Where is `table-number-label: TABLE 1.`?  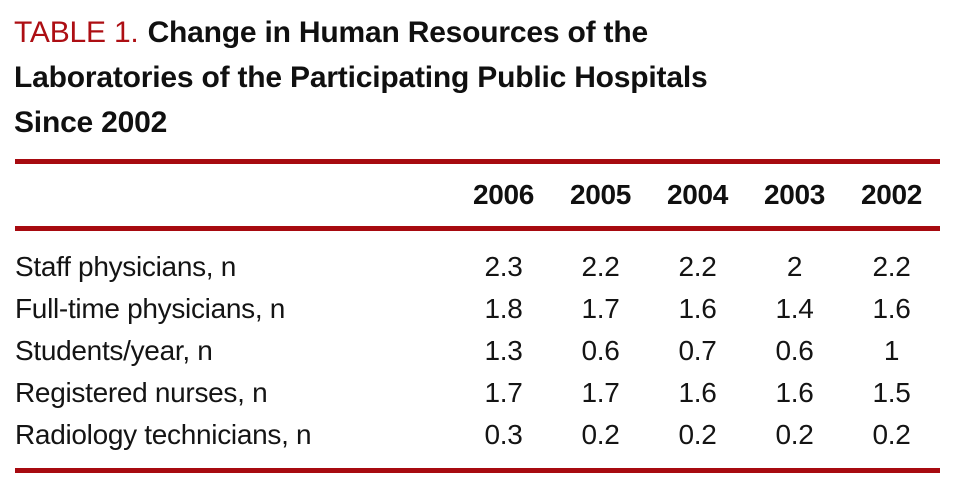
table-number-label: TABLE 1. is located at coordinates (76, 32).